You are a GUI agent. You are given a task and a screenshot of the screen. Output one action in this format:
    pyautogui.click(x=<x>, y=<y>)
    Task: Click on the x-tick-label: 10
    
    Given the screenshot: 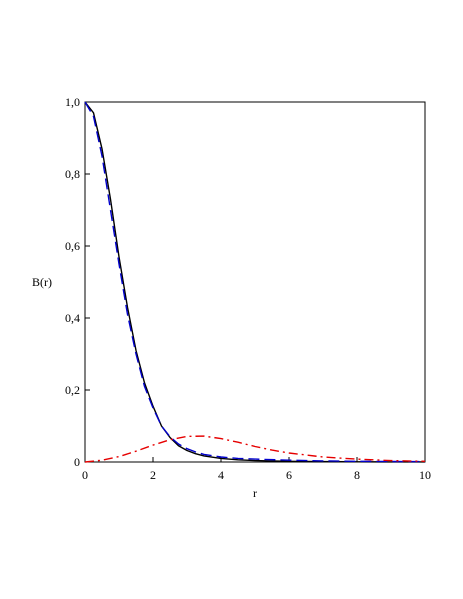 What is the action you would take?
    pyautogui.click(x=425, y=475)
    